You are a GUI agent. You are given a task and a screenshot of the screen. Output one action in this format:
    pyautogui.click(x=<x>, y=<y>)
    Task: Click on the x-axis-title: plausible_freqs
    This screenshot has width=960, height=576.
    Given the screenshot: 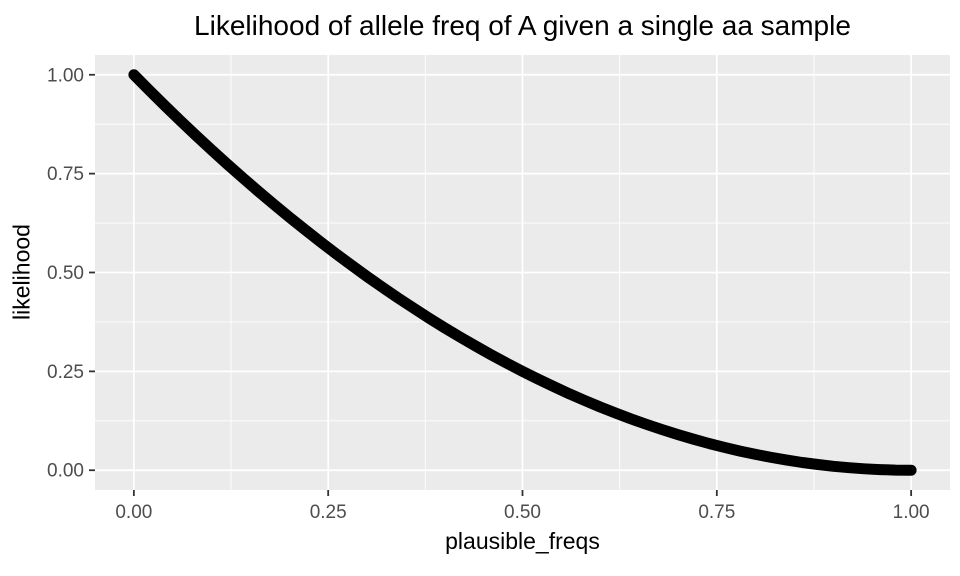 What is the action you would take?
    pyautogui.click(x=522, y=541)
    